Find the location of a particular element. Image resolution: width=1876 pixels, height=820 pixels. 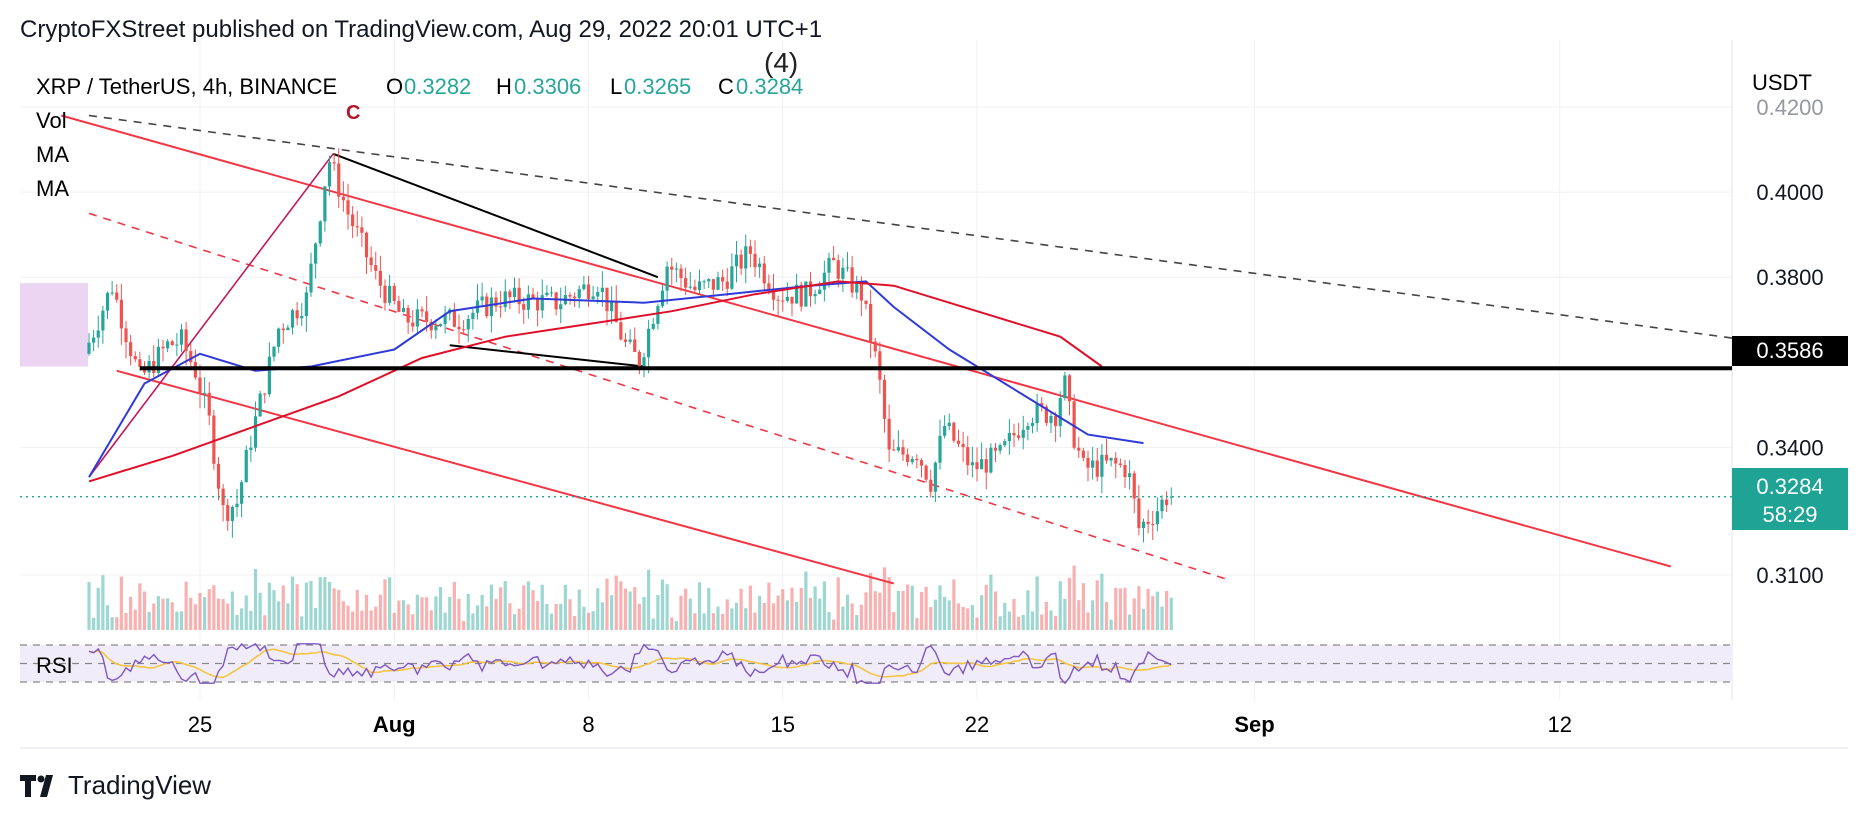

time-axis: 25 Aug 8 15 22 Sep 12 is located at coordinates (934, 730).